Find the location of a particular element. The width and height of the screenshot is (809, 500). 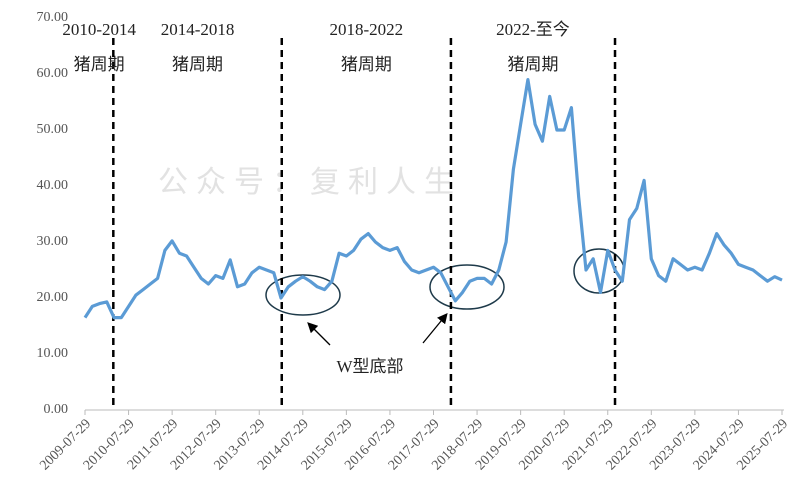

y-tick-label: 40.00 is located at coordinates (53, 185).